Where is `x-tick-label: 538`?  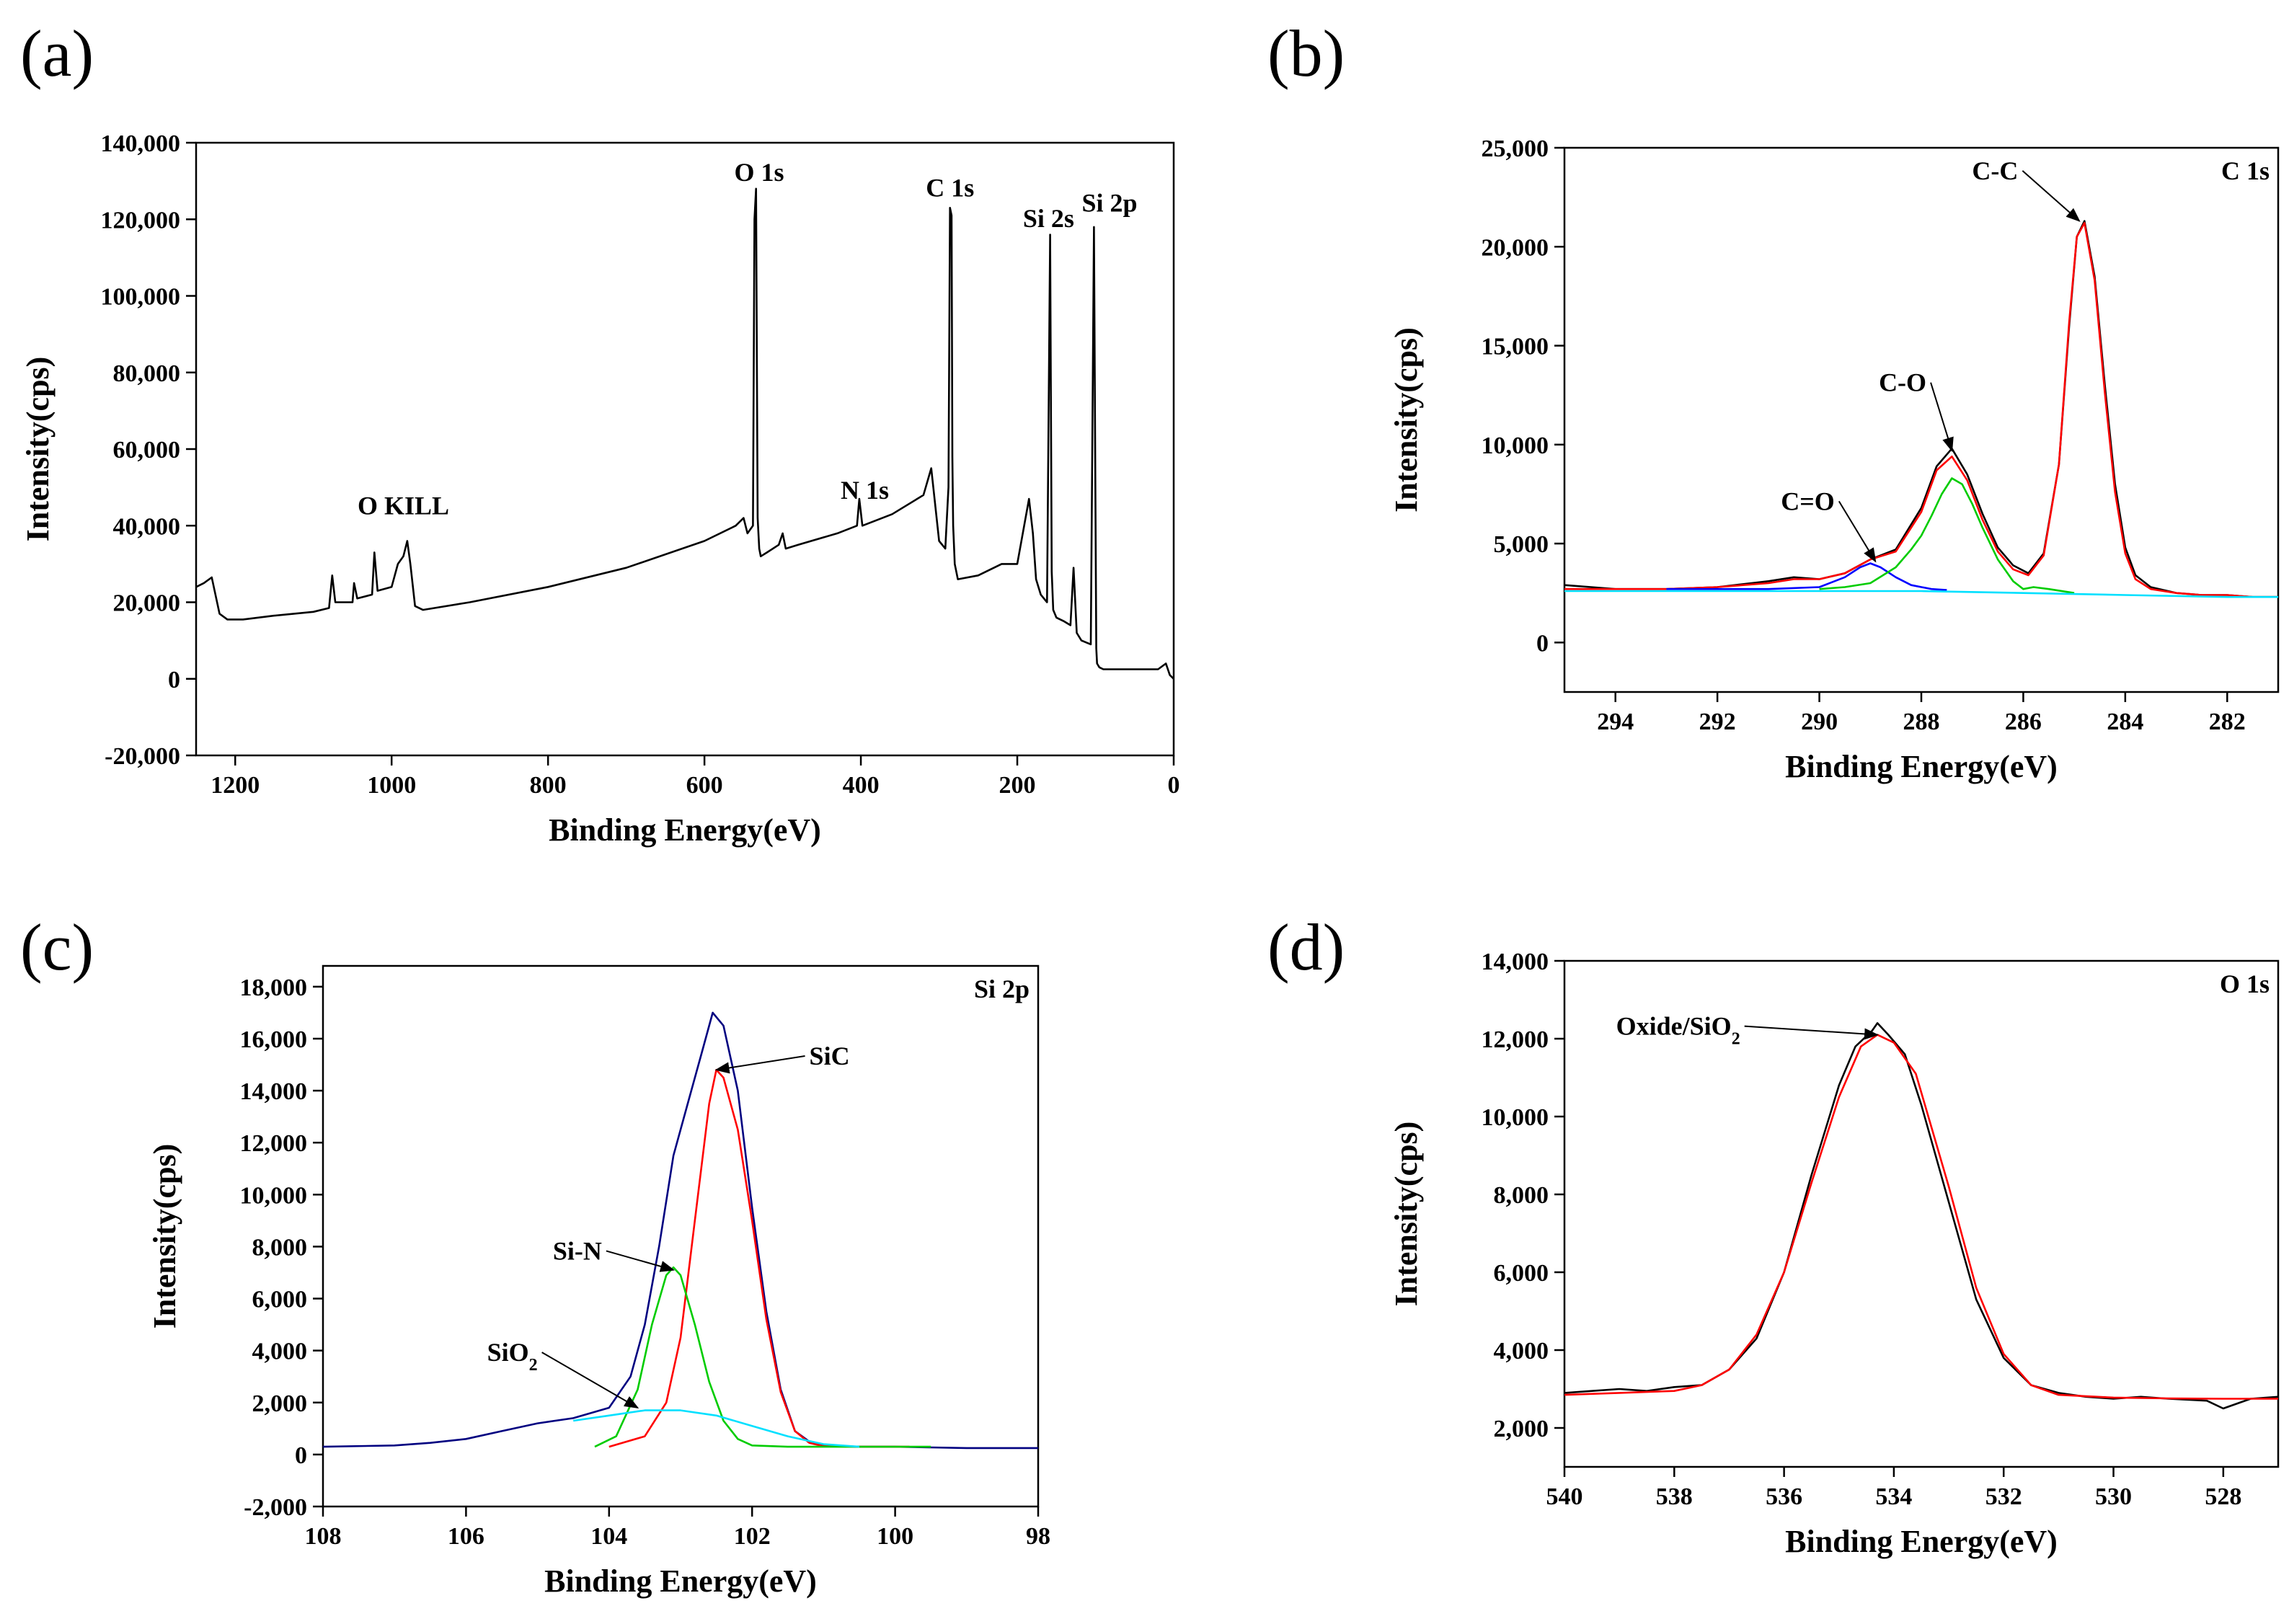
x-tick-label: 538 is located at coordinates (1675, 1497).